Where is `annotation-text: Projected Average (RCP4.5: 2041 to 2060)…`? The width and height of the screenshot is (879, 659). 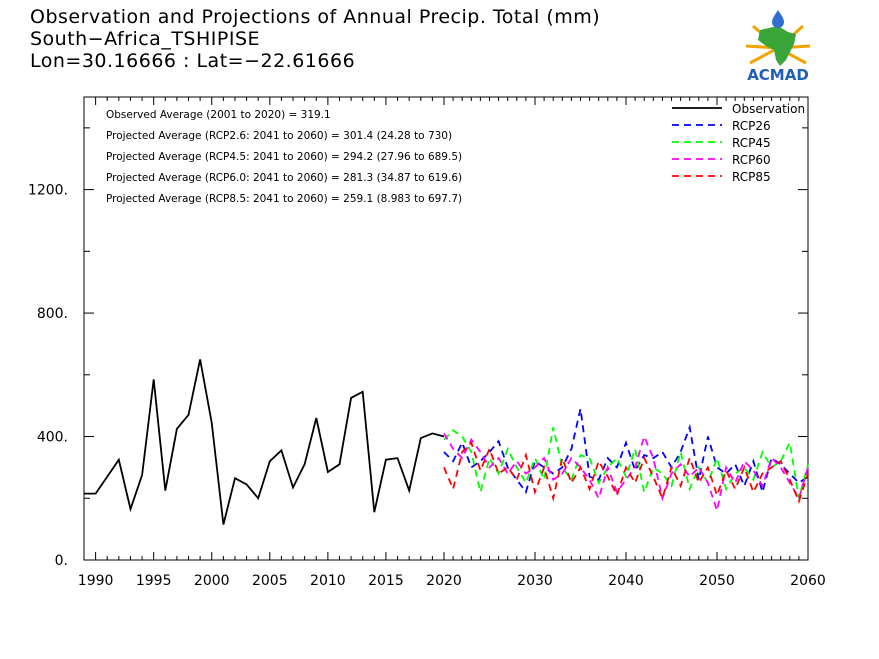
annotation-text: Projected Average (RCP4.5: 2041 to 2060)… is located at coordinates (284, 157).